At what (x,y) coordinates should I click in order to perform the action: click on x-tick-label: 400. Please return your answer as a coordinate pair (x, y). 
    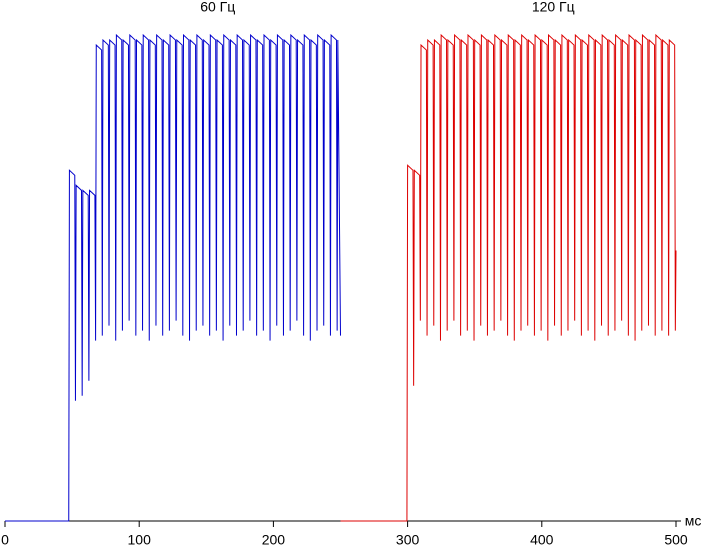
    Looking at the image, I should click on (542, 540).